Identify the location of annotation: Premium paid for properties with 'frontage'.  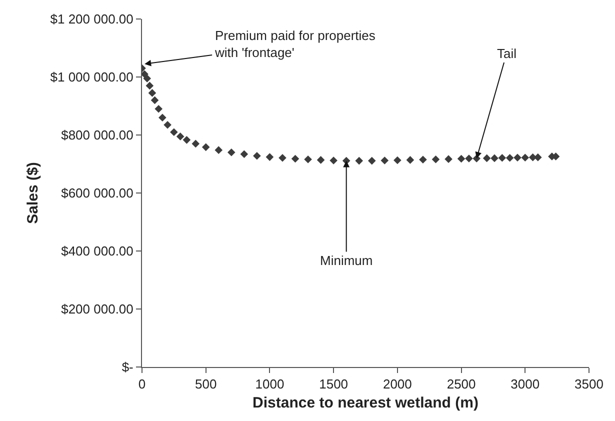
(295, 44).